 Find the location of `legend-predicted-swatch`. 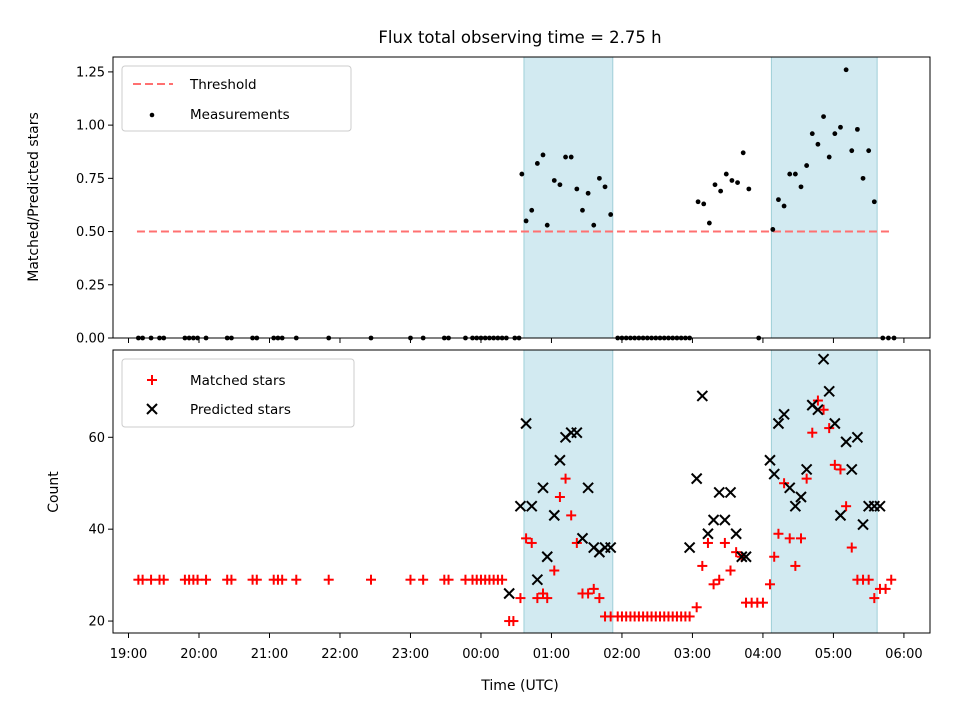

legend-predicted-swatch is located at coordinates (152, 409).